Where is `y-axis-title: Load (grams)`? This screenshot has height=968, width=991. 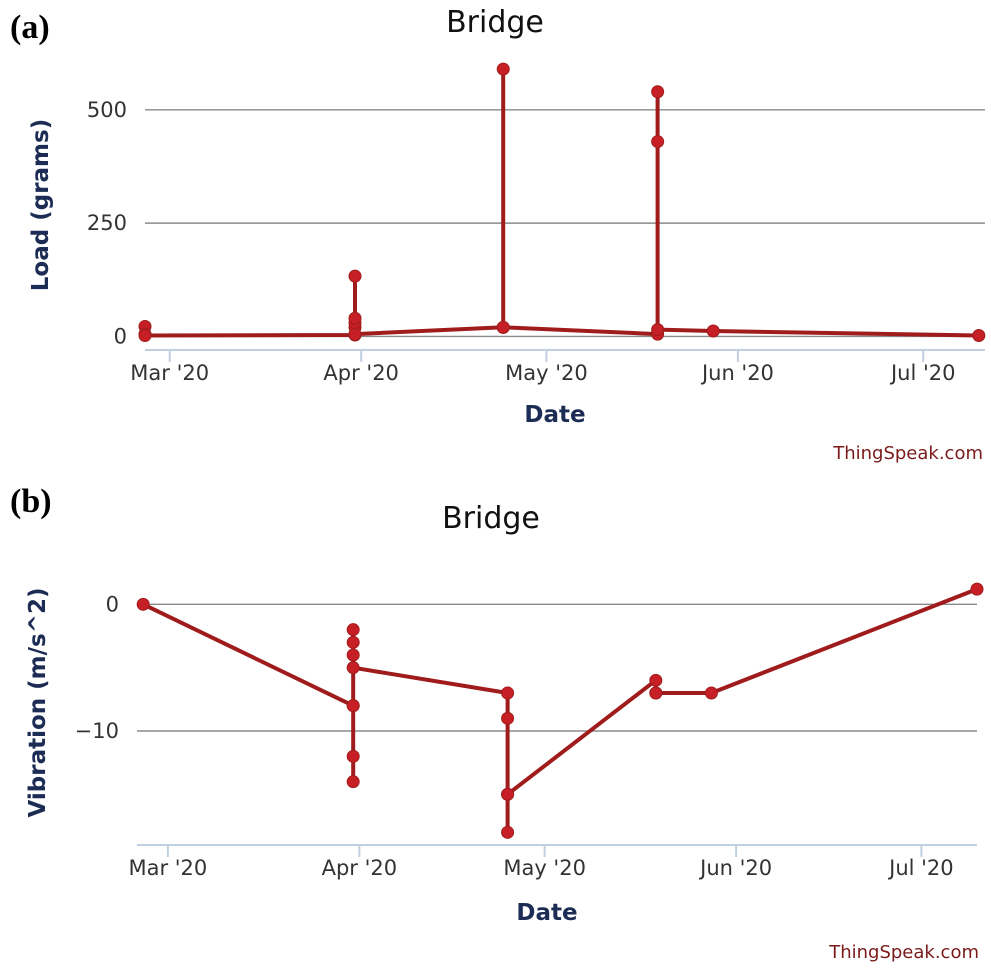 y-axis-title: Load (grams) is located at coordinates (41, 205).